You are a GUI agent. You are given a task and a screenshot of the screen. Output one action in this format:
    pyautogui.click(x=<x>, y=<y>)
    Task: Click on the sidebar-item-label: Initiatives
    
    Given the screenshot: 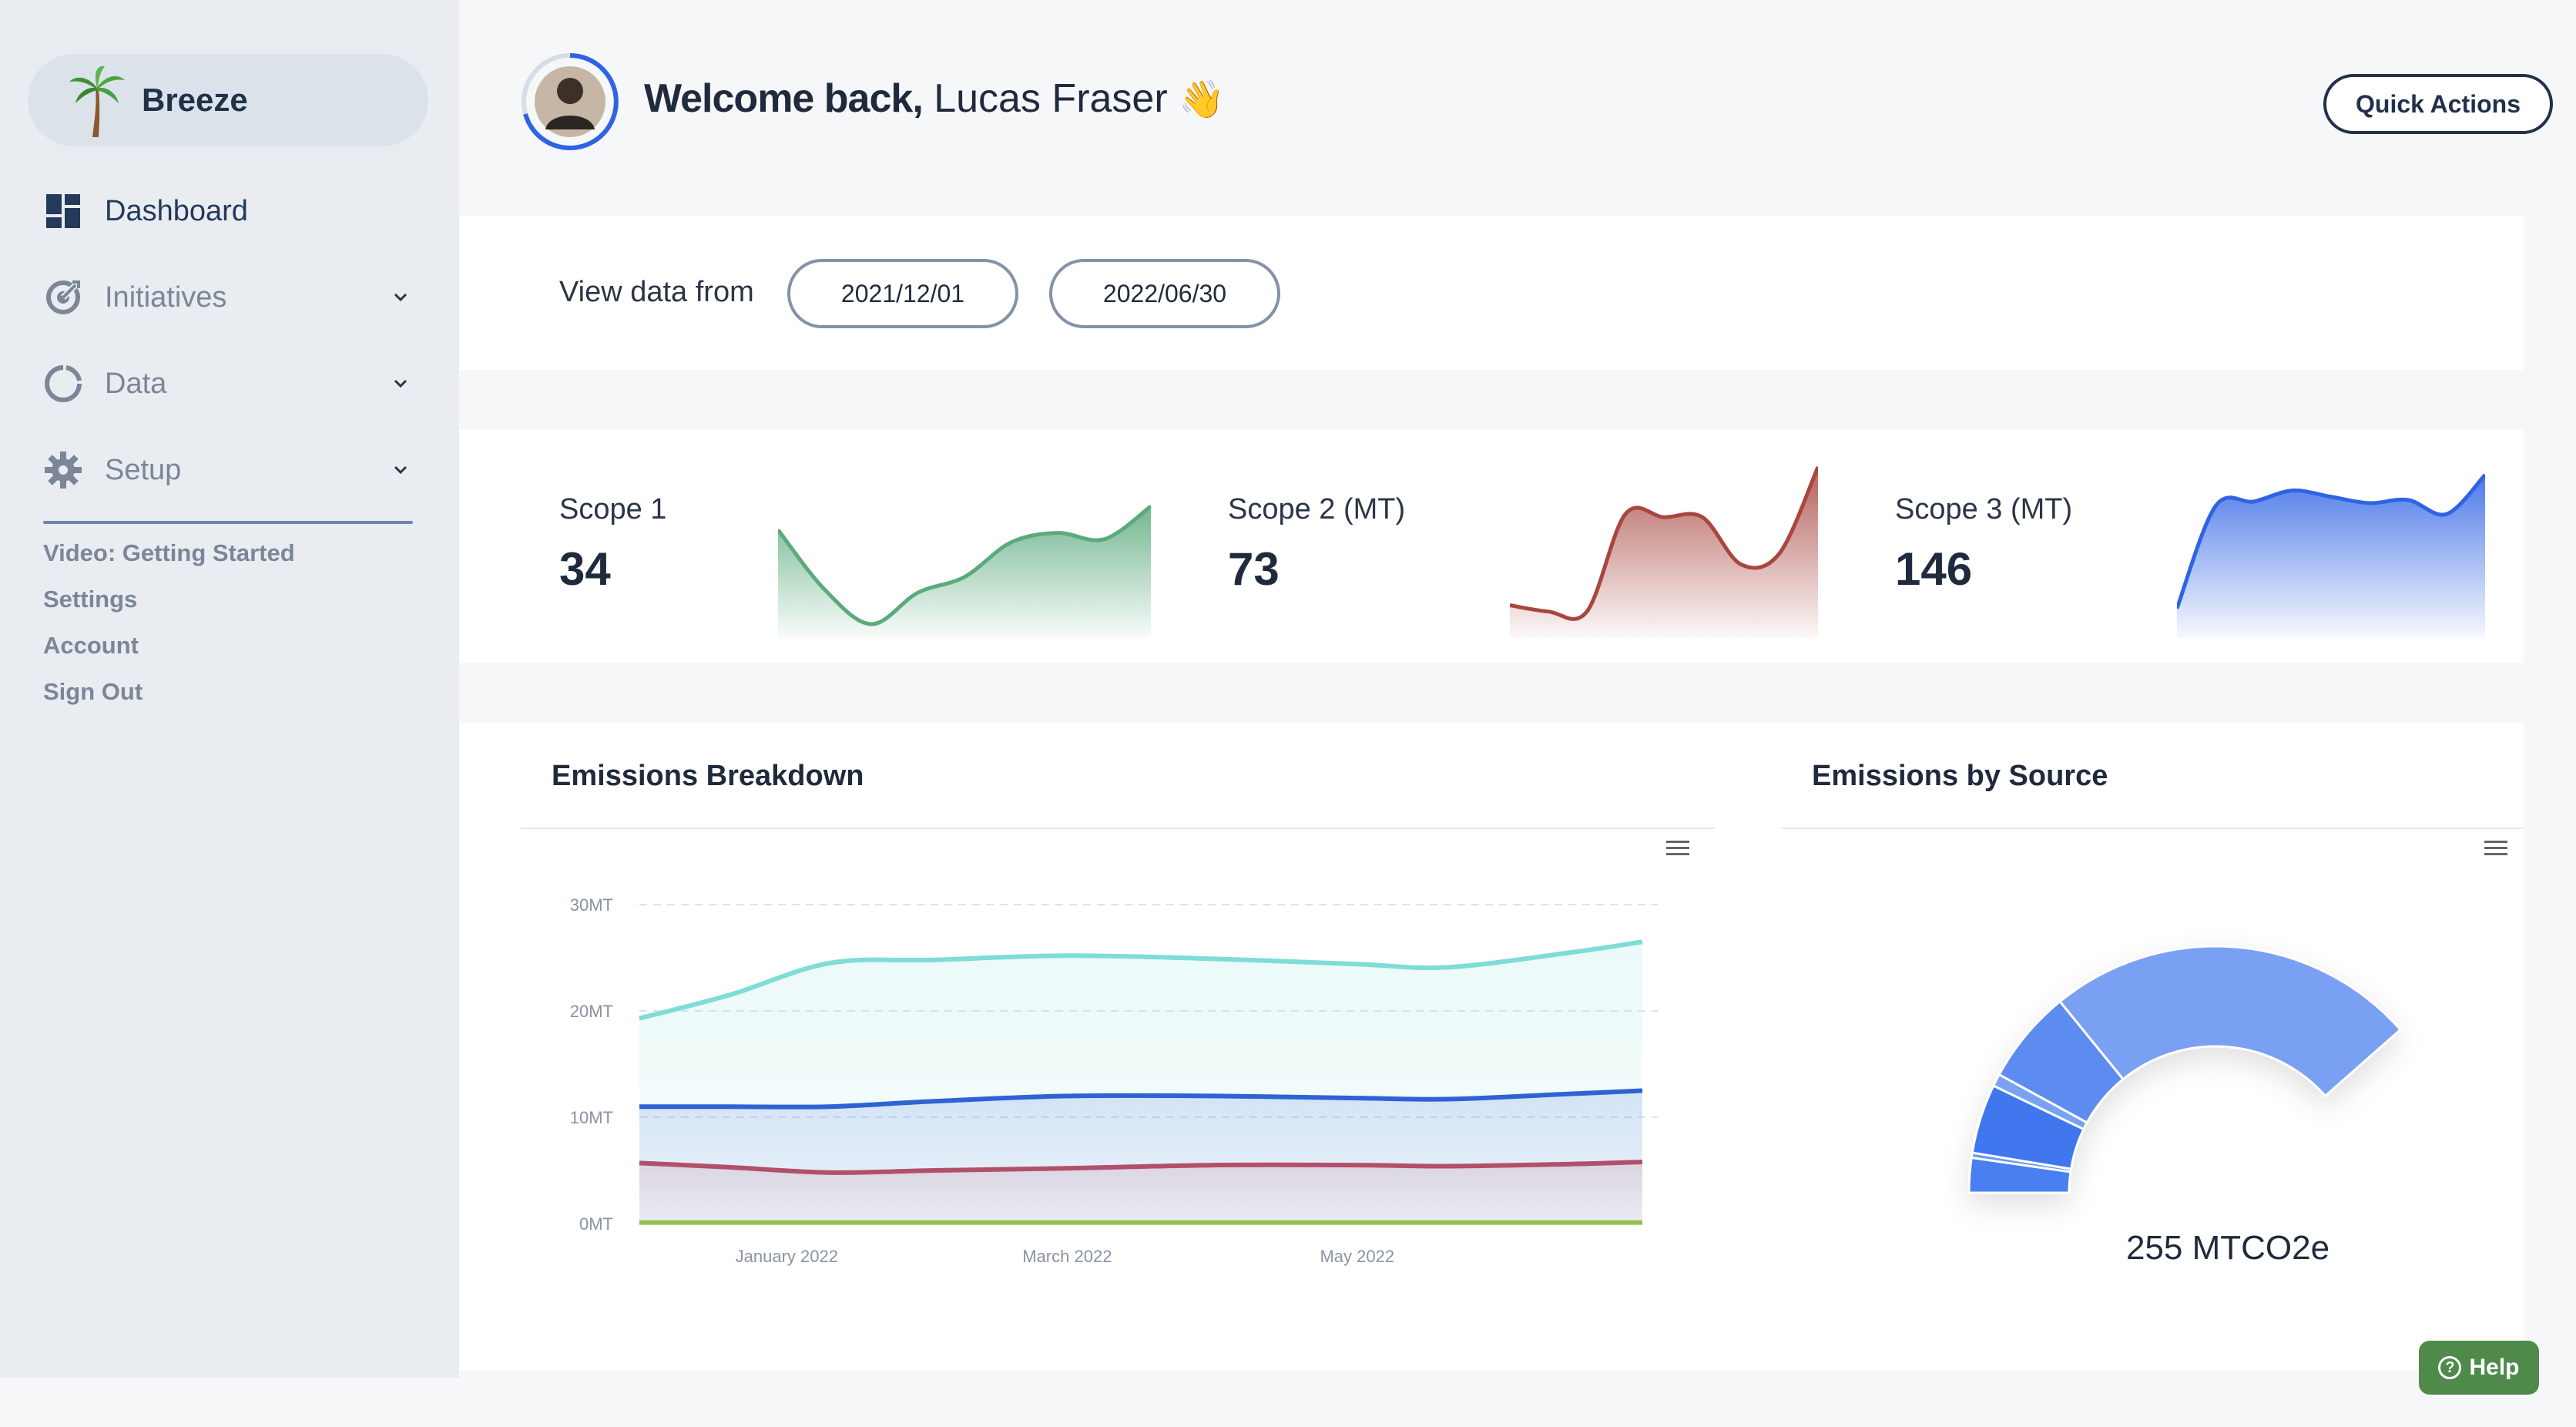 What is the action you would take?
    pyautogui.click(x=166, y=297)
    